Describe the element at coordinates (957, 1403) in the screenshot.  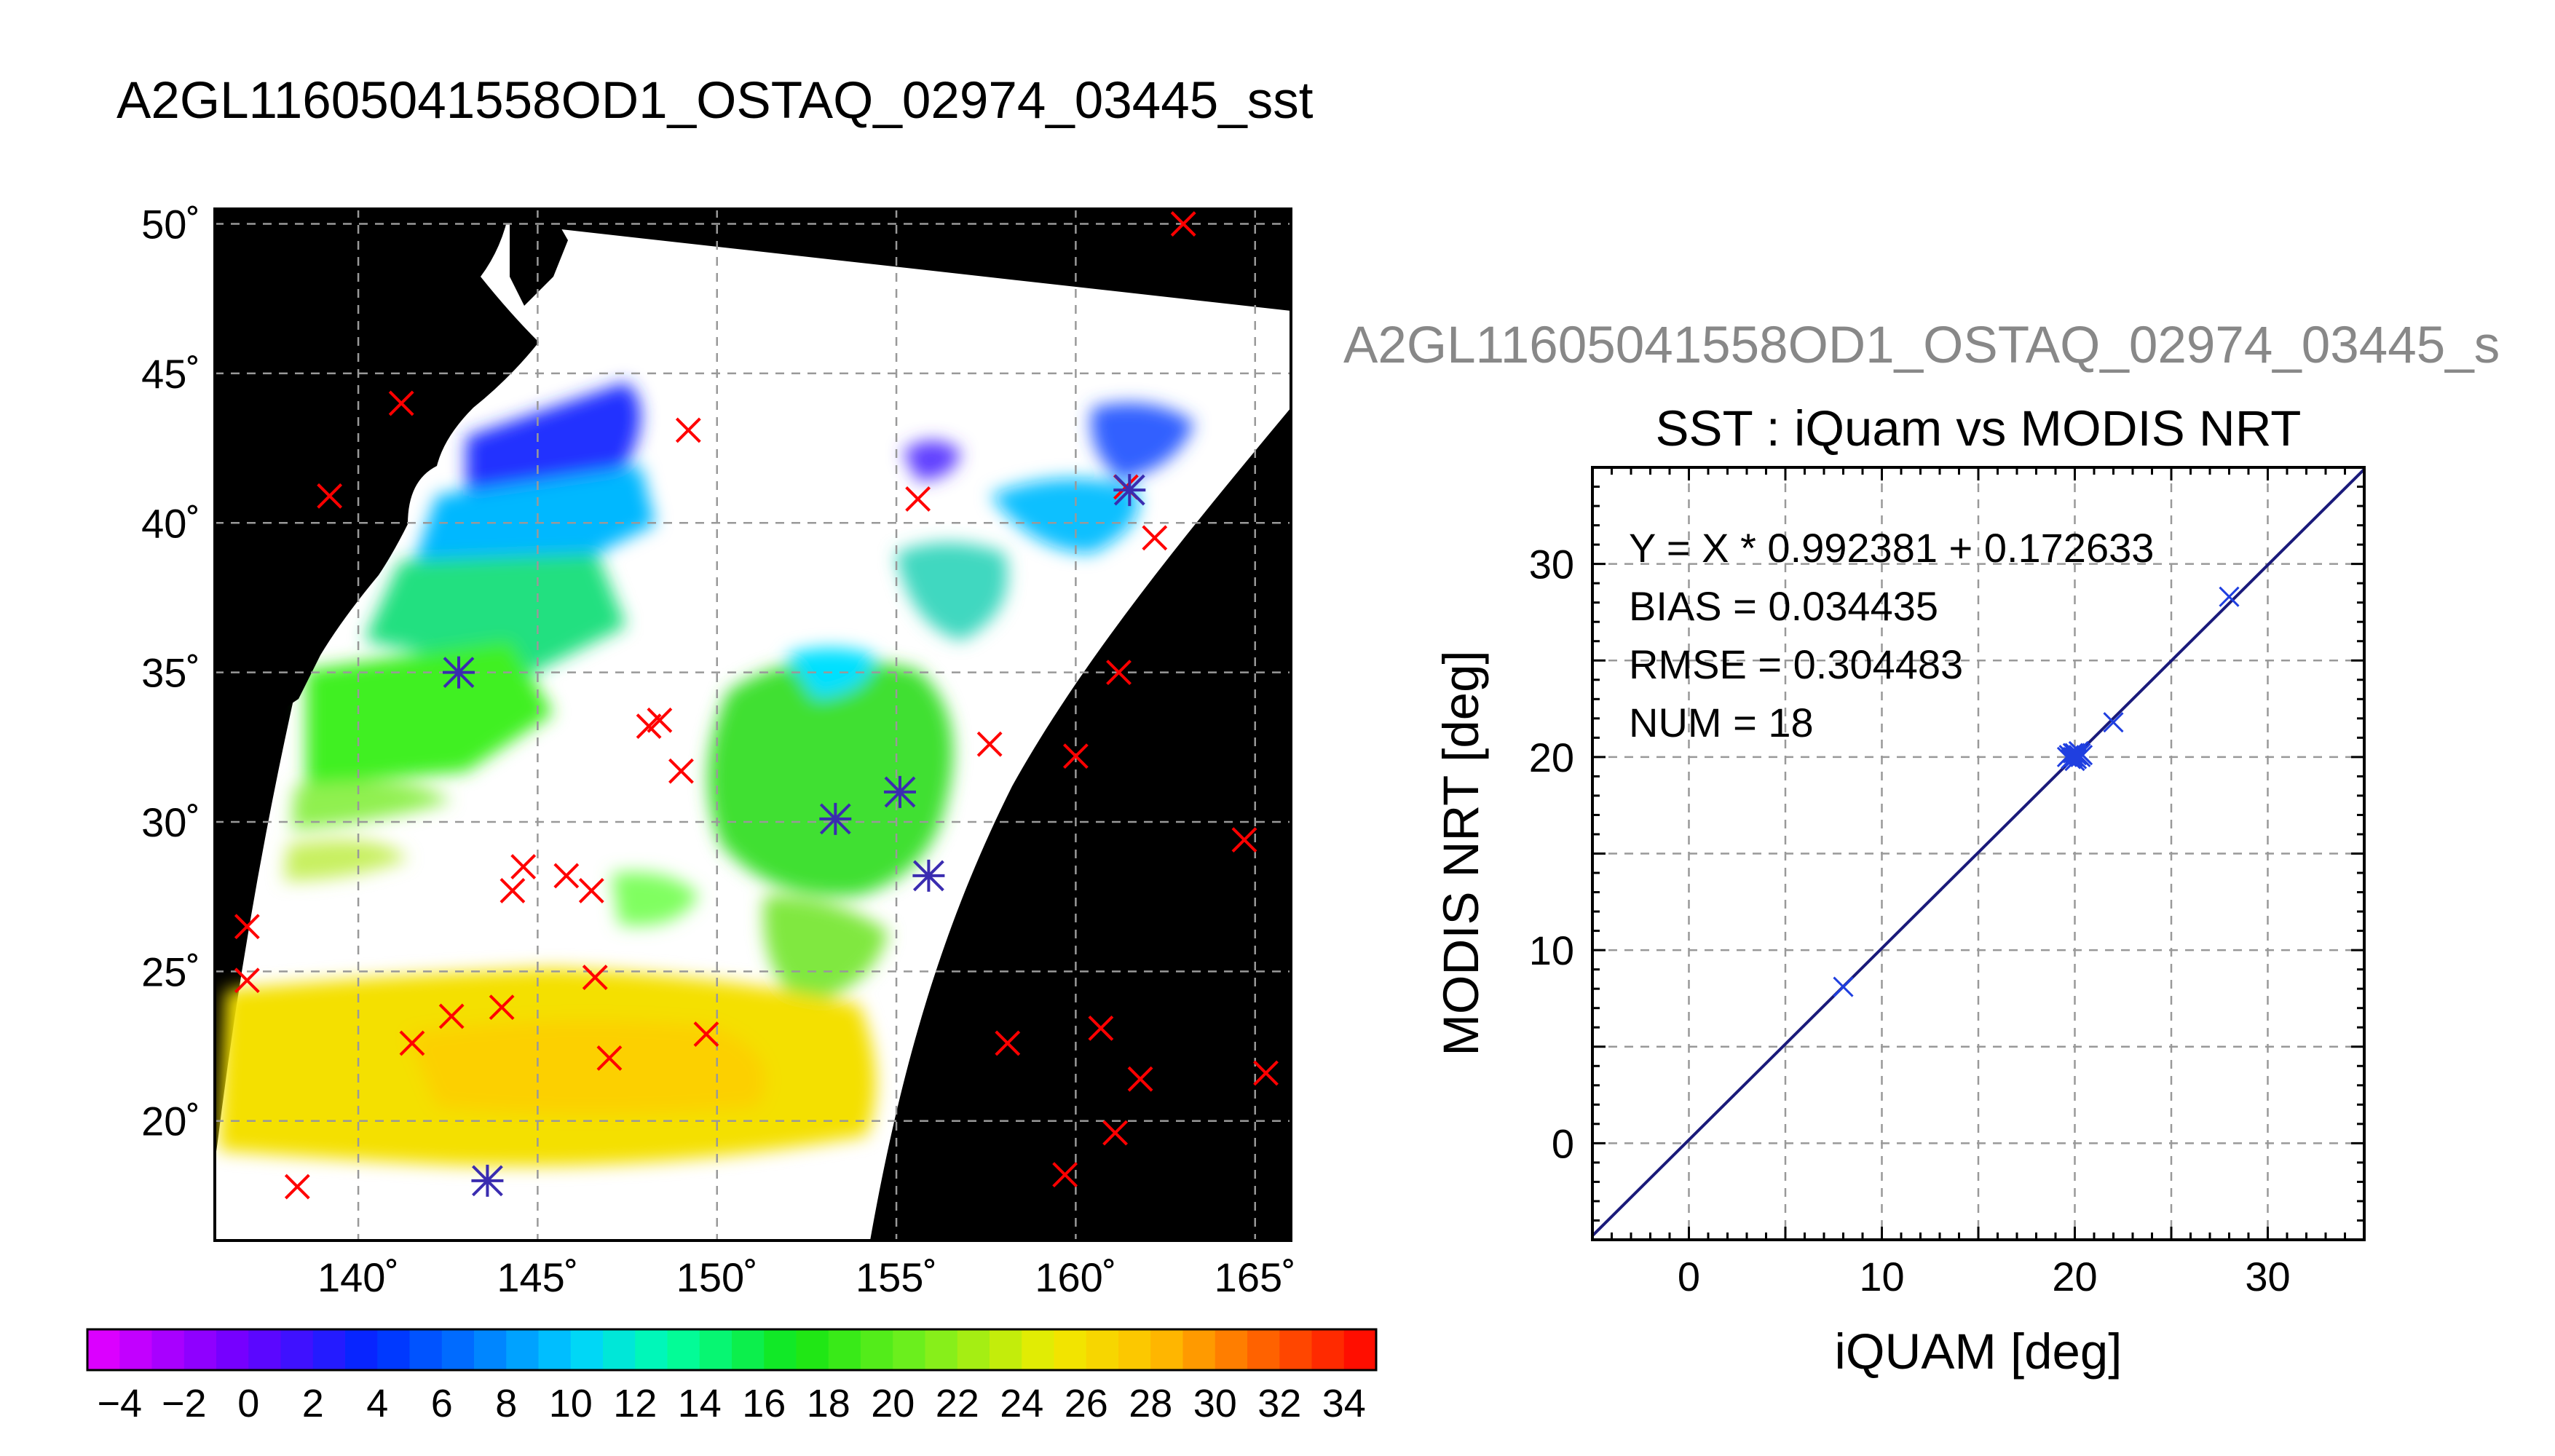
I see `colorbar-tick: 22` at that location.